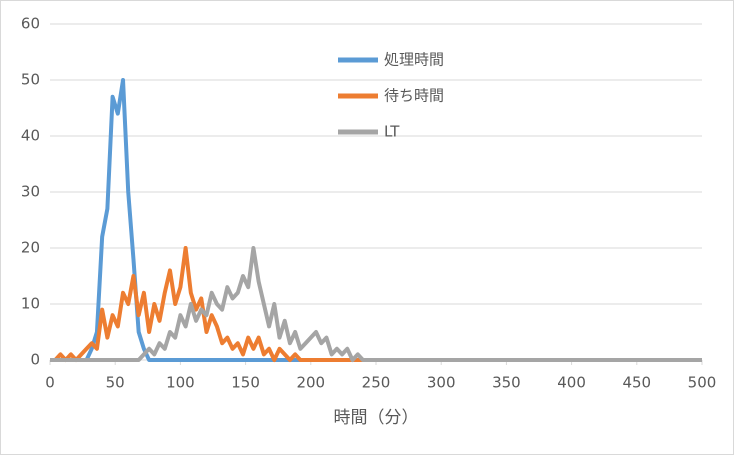 This screenshot has width=734, height=455. I want to click on legend-label: LT, so click(392, 132).